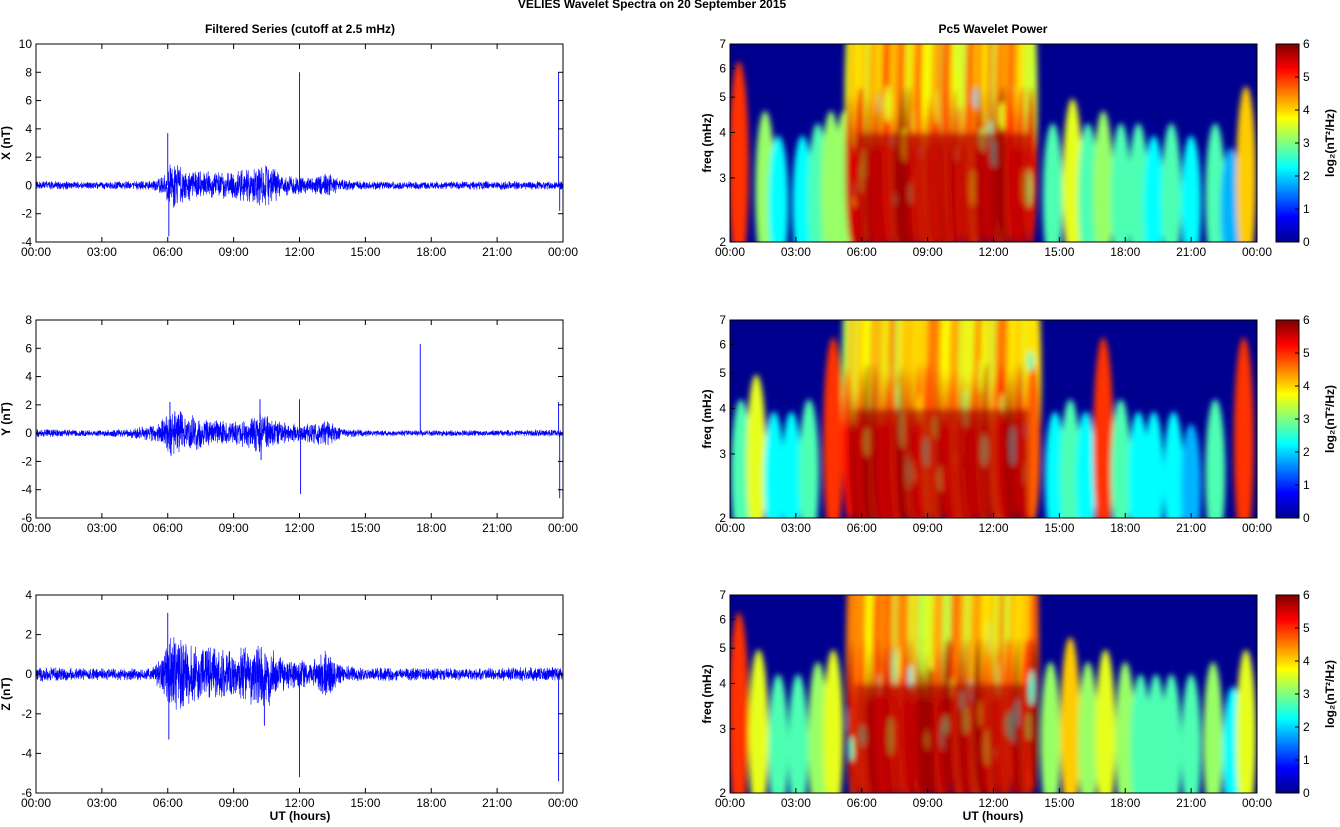 Image resolution: width=1340 pixels, height=827 pixels. I want to click on active-column-core, so click(1034, 715).